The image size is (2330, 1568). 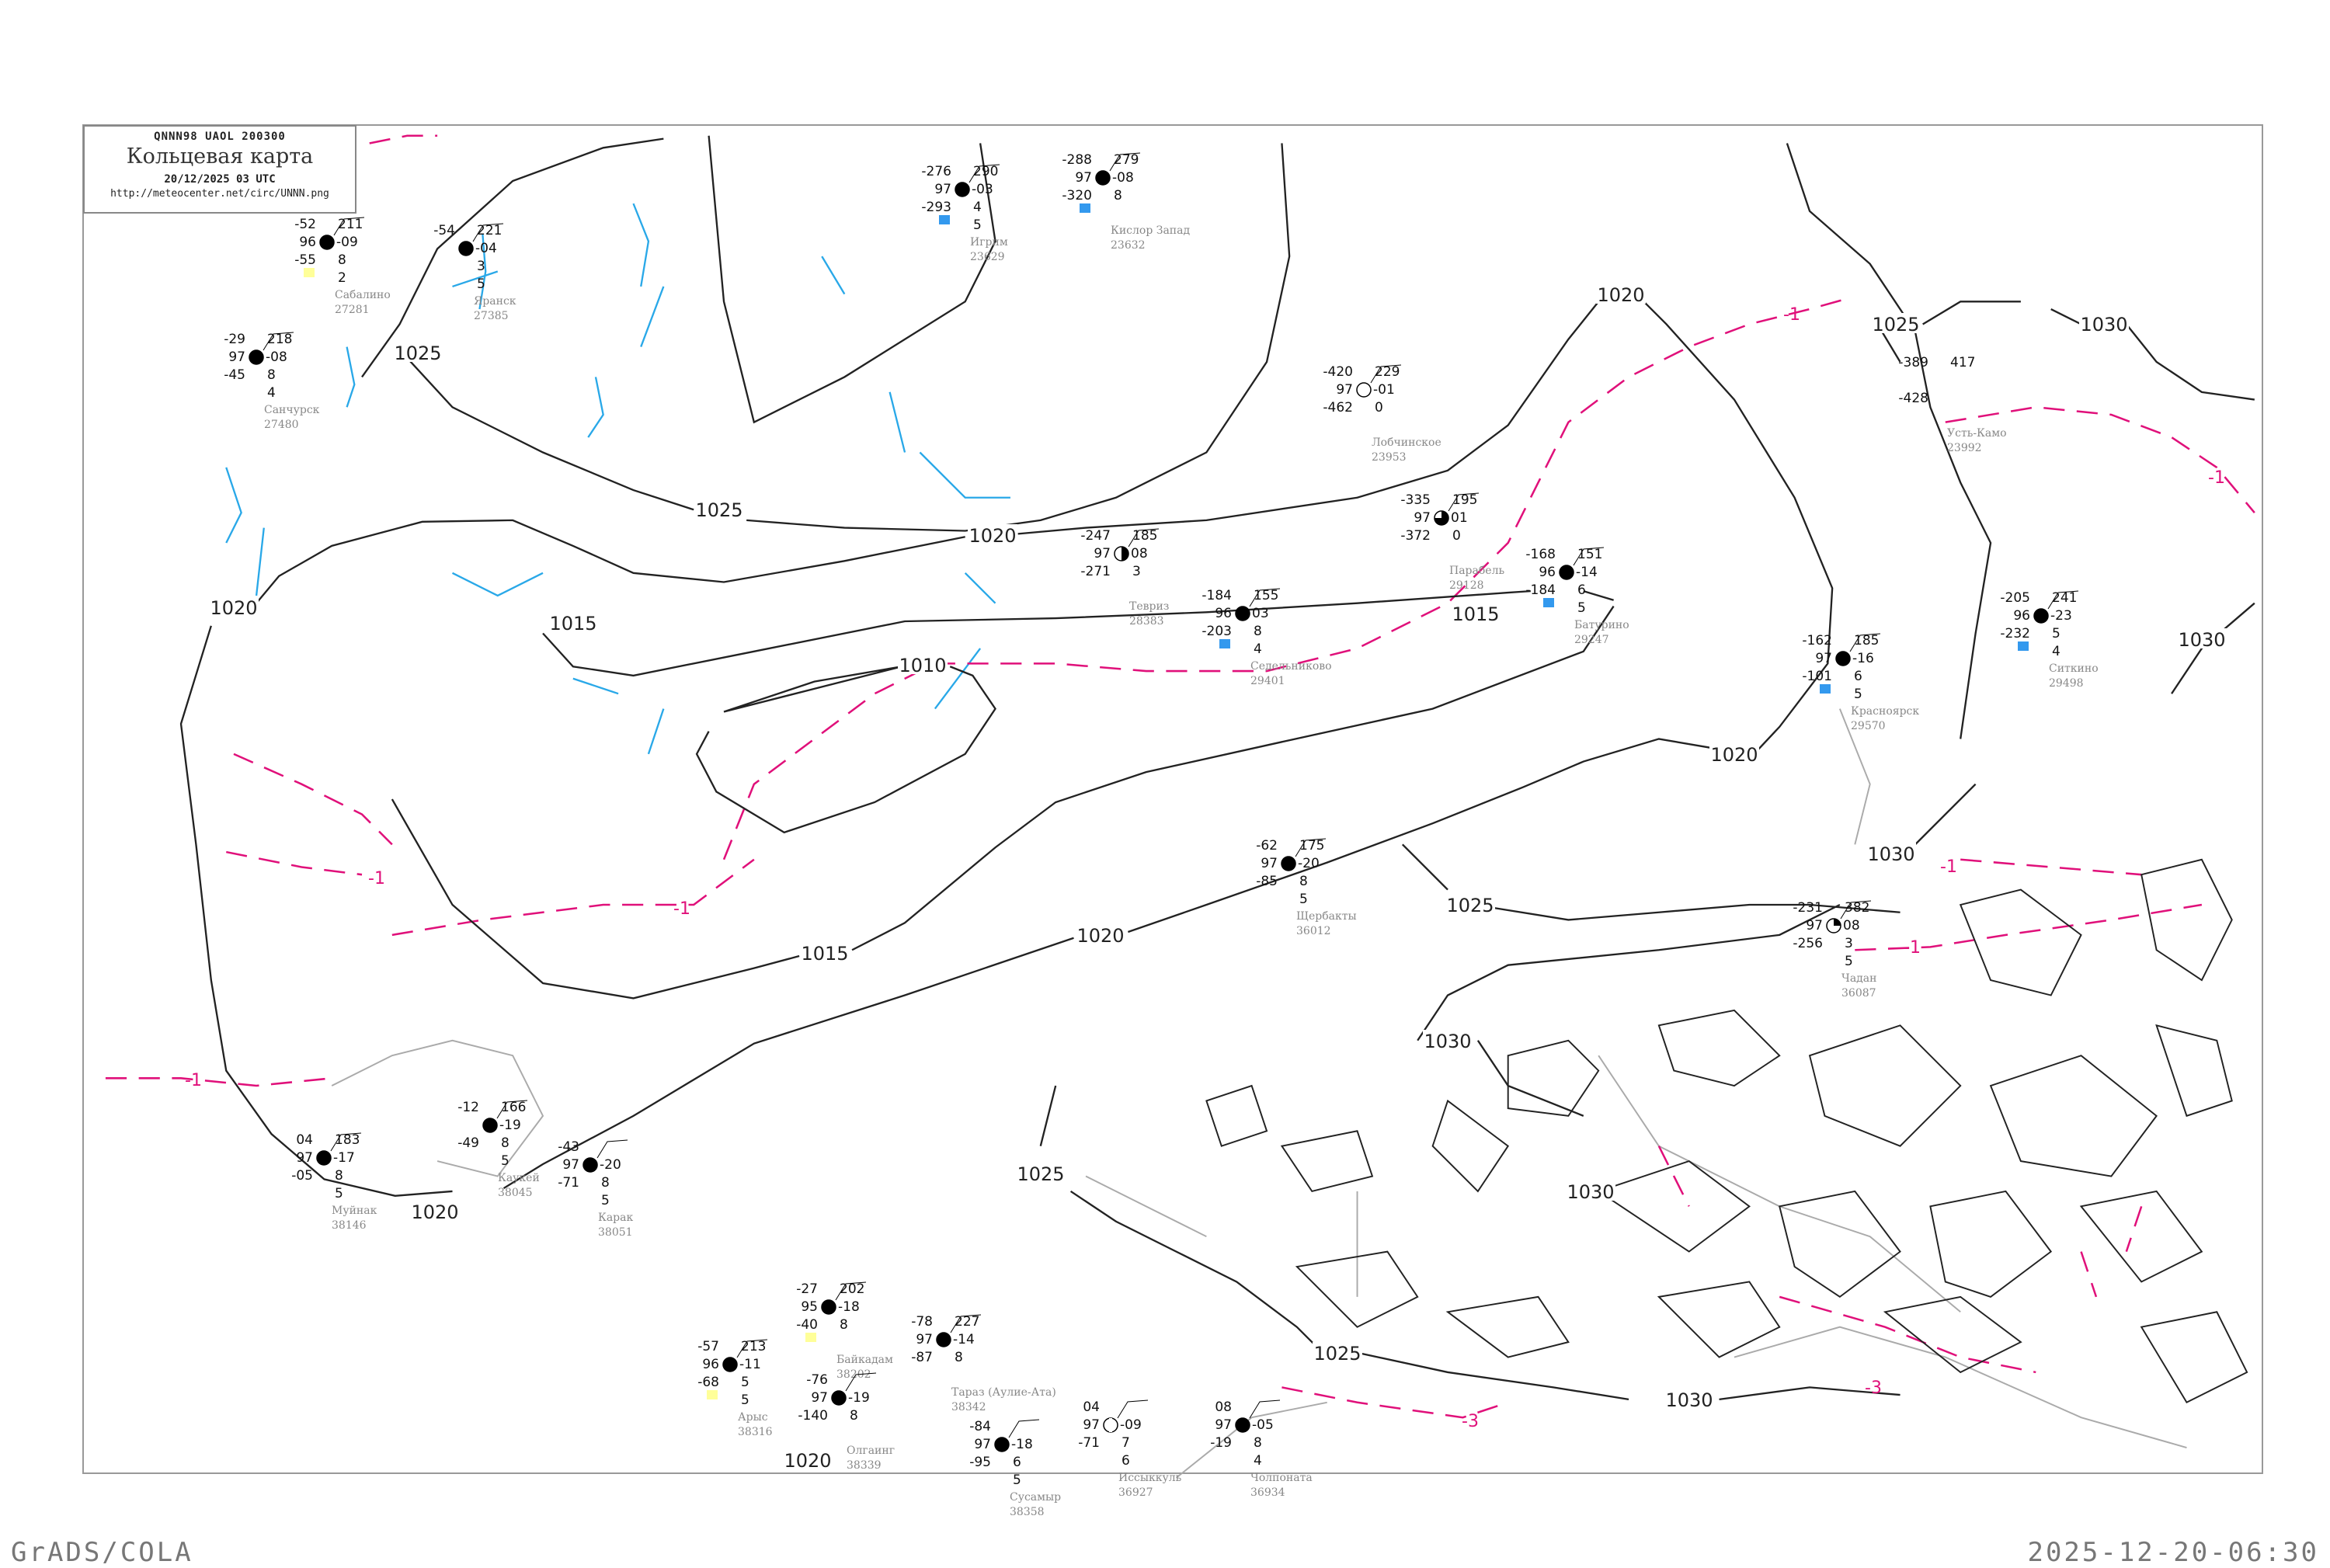 I want to click on isobar-label: 1015, so click(x=1475, y=614).